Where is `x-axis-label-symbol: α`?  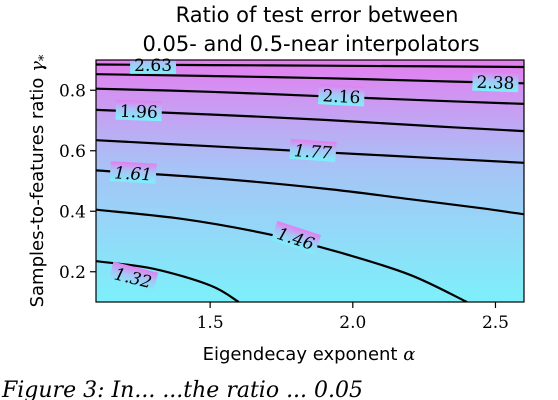
x-axis-label-symbol: α is located at coordinates (409, 354).